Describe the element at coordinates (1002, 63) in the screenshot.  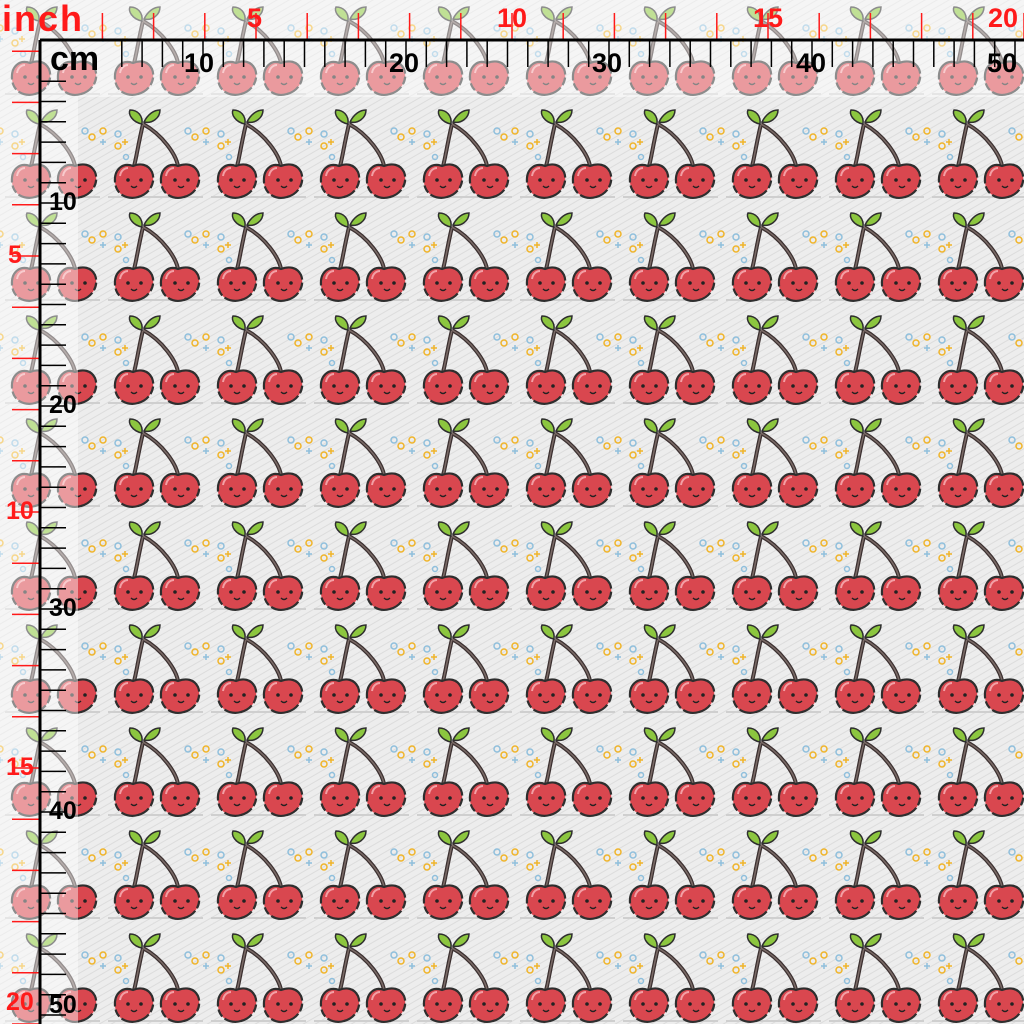
I see `top-cm-label: 50` at that location.